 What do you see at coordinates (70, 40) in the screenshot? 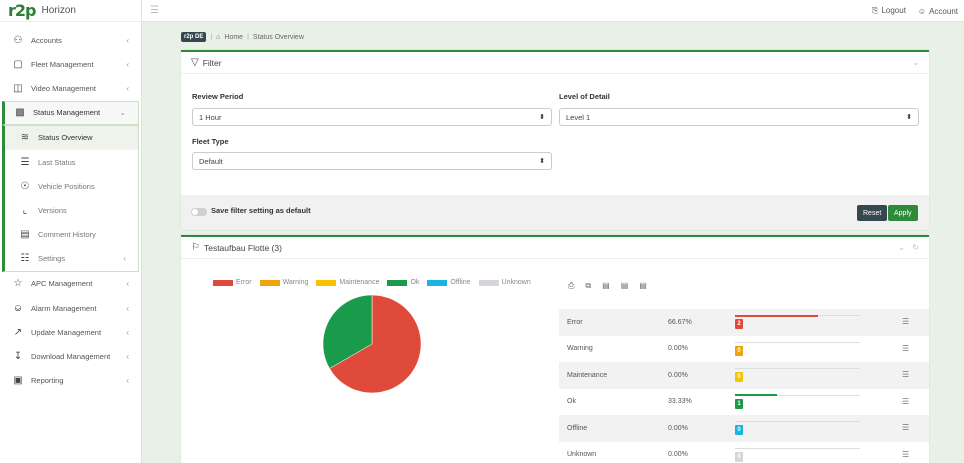
I see `sidebar-item-accounts: ⚇ Accounts ‹` at bounding box center [70, 40].